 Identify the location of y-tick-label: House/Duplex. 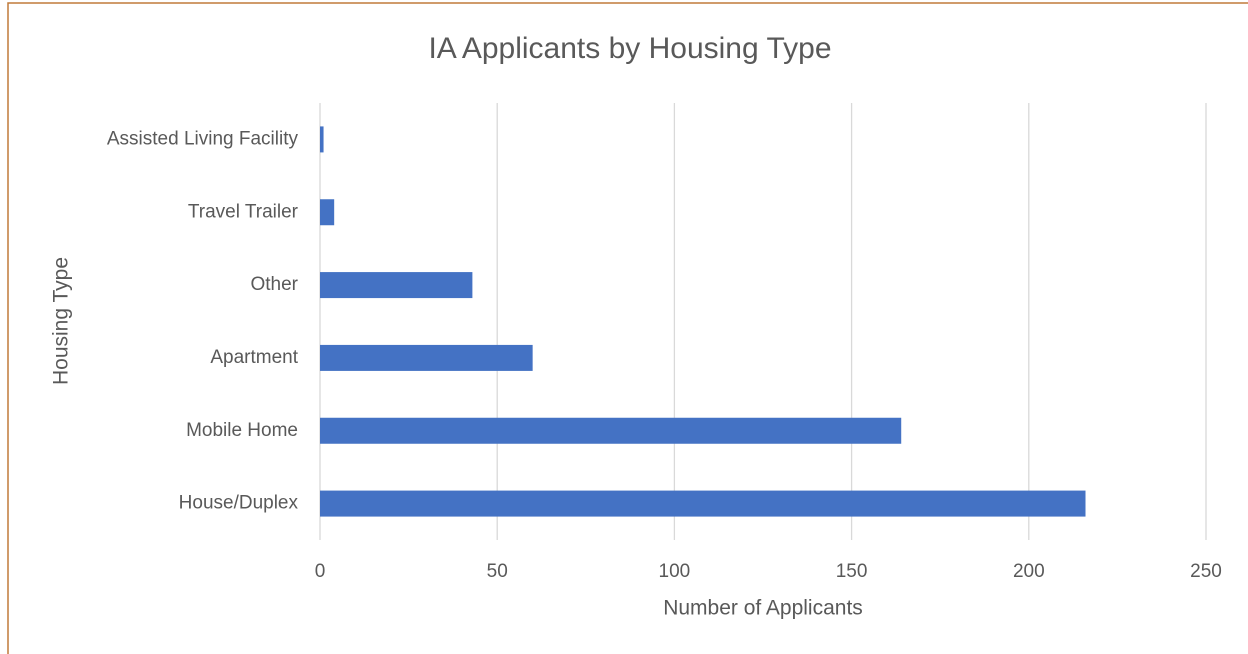
(239, 503).